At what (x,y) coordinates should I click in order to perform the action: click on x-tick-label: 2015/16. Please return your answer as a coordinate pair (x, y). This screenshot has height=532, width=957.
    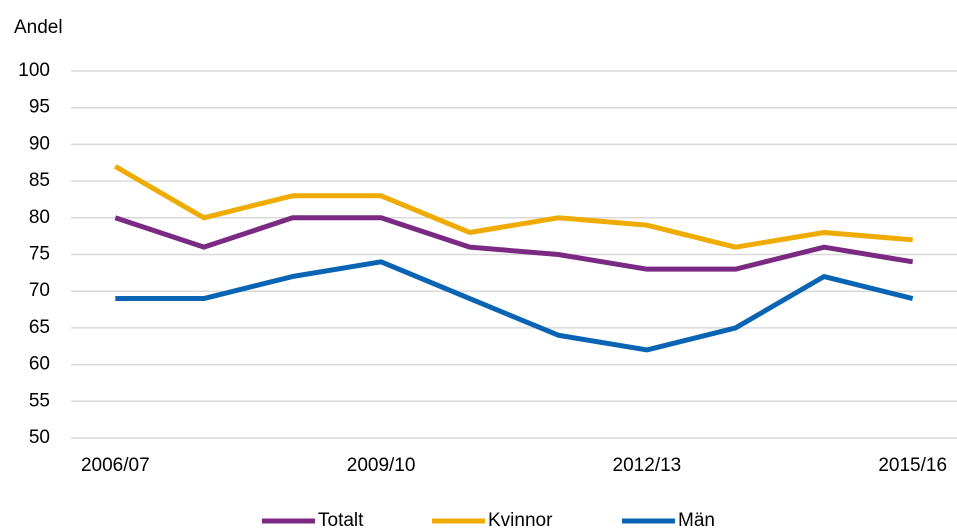
    Looking at the image, I should click on (912, 465).